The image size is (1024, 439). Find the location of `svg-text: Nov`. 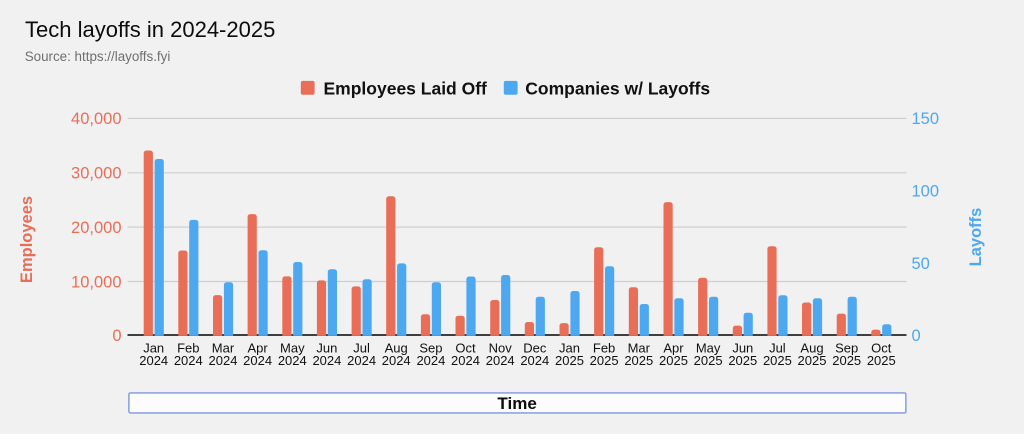

svg-text: Nov is located at coordinates (501, 347).